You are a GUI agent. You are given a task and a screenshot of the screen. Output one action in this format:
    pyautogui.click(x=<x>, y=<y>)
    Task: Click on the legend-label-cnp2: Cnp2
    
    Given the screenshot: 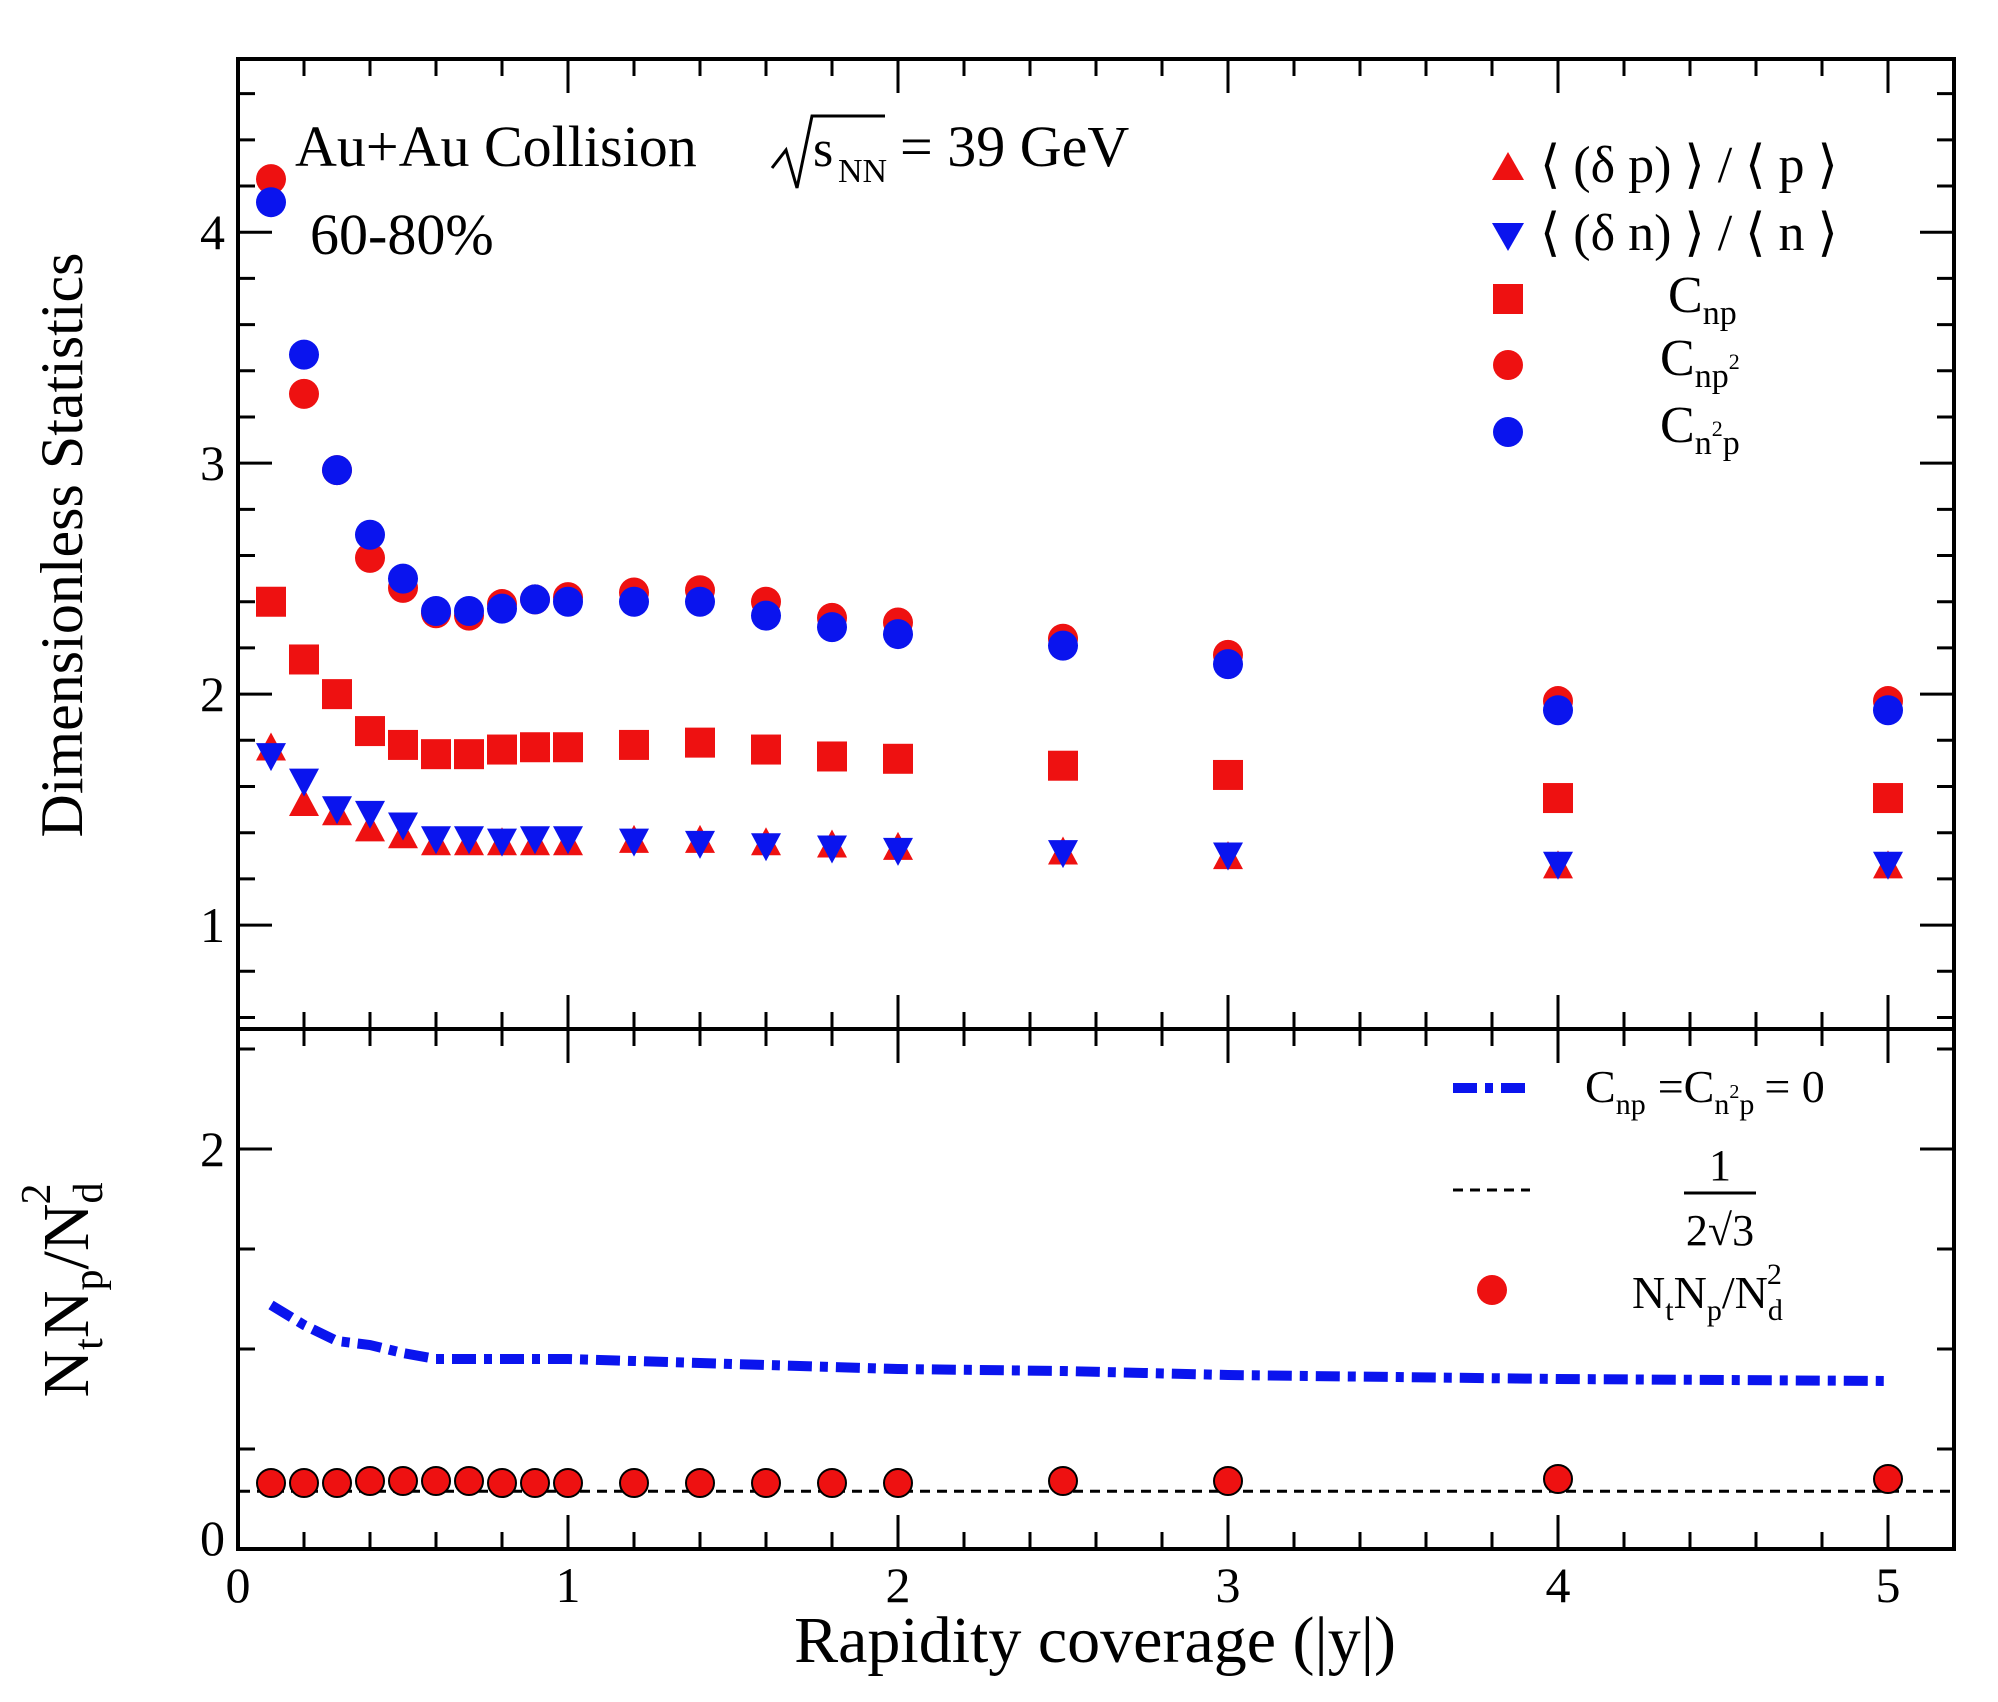 What is the action you would take?
    pyautogui.click(x=1700, y=362)
    